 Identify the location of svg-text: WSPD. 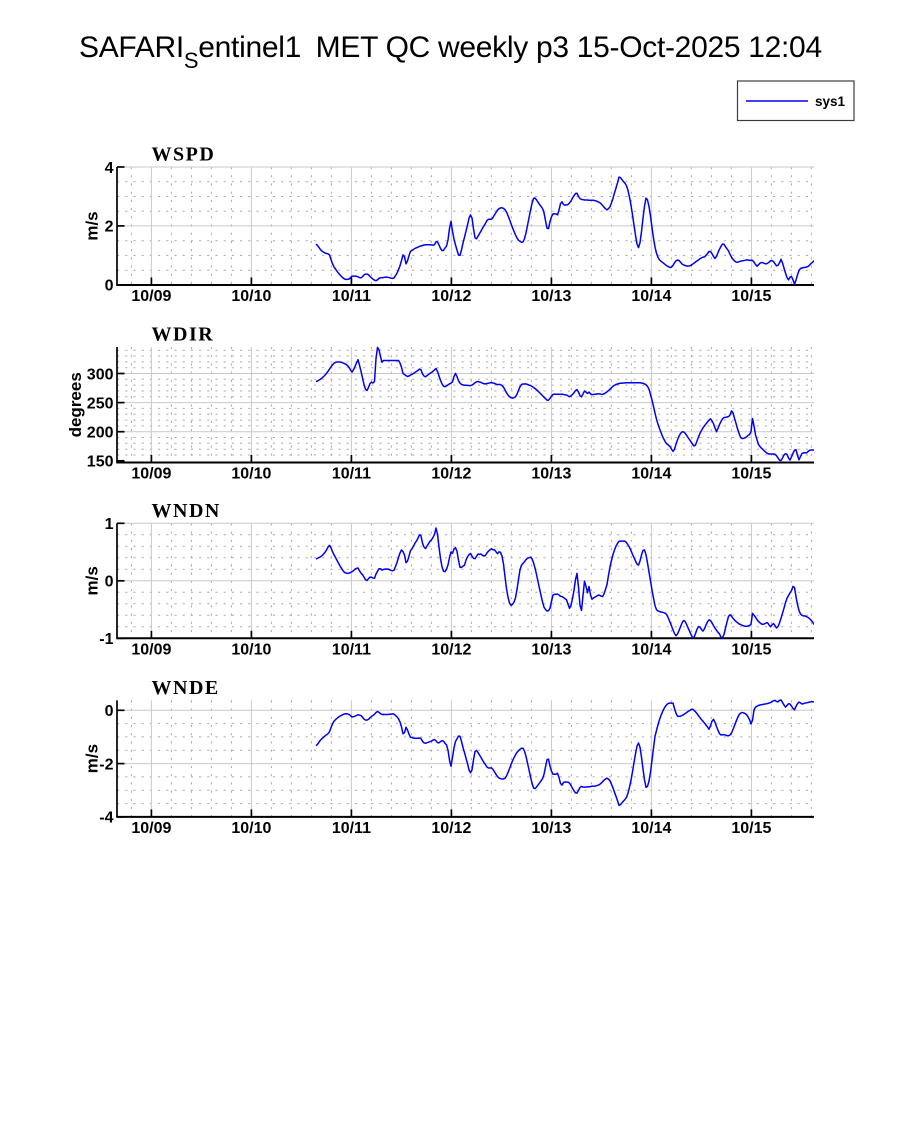
(184, 155).